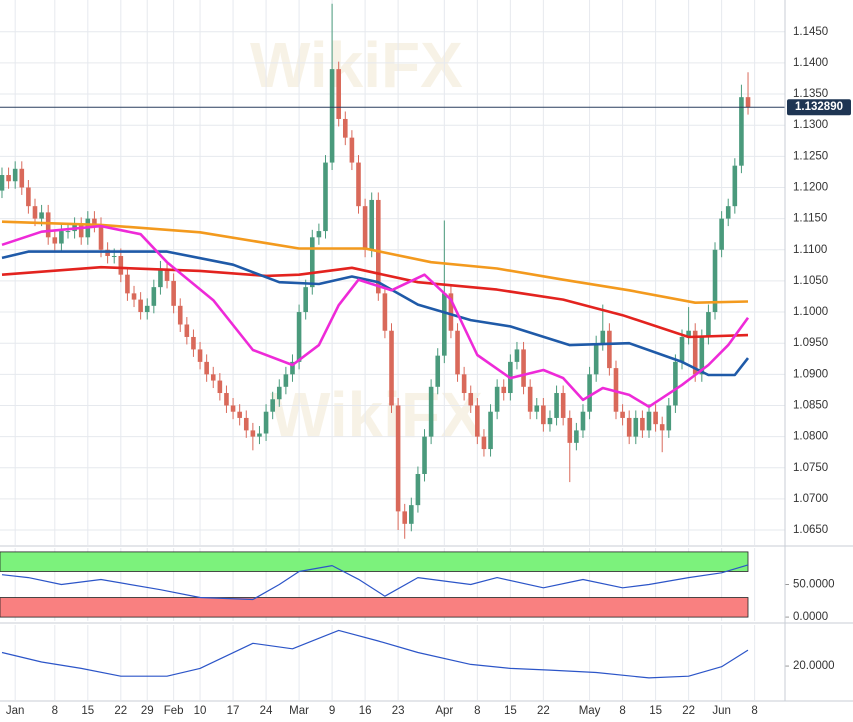 The width and height of the screenshot is (853, 722). What do you see at coordinates (810, 468) in the screenshot?
I see `y-tick-label: 1.0750` at bounding box center [810, 468].